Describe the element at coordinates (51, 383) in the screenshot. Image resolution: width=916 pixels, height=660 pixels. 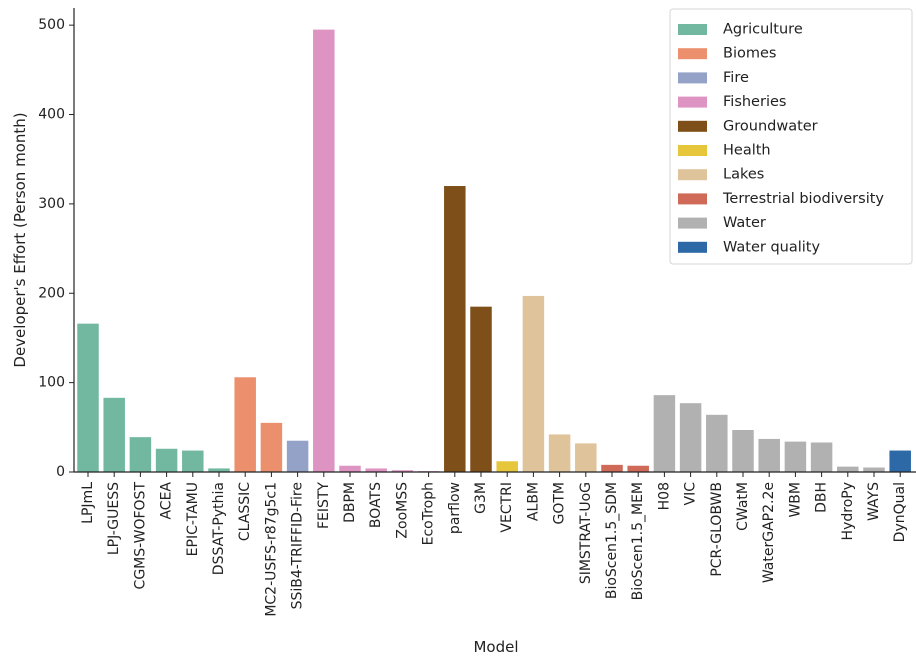
I see `y-tick-label: 100` at that location.